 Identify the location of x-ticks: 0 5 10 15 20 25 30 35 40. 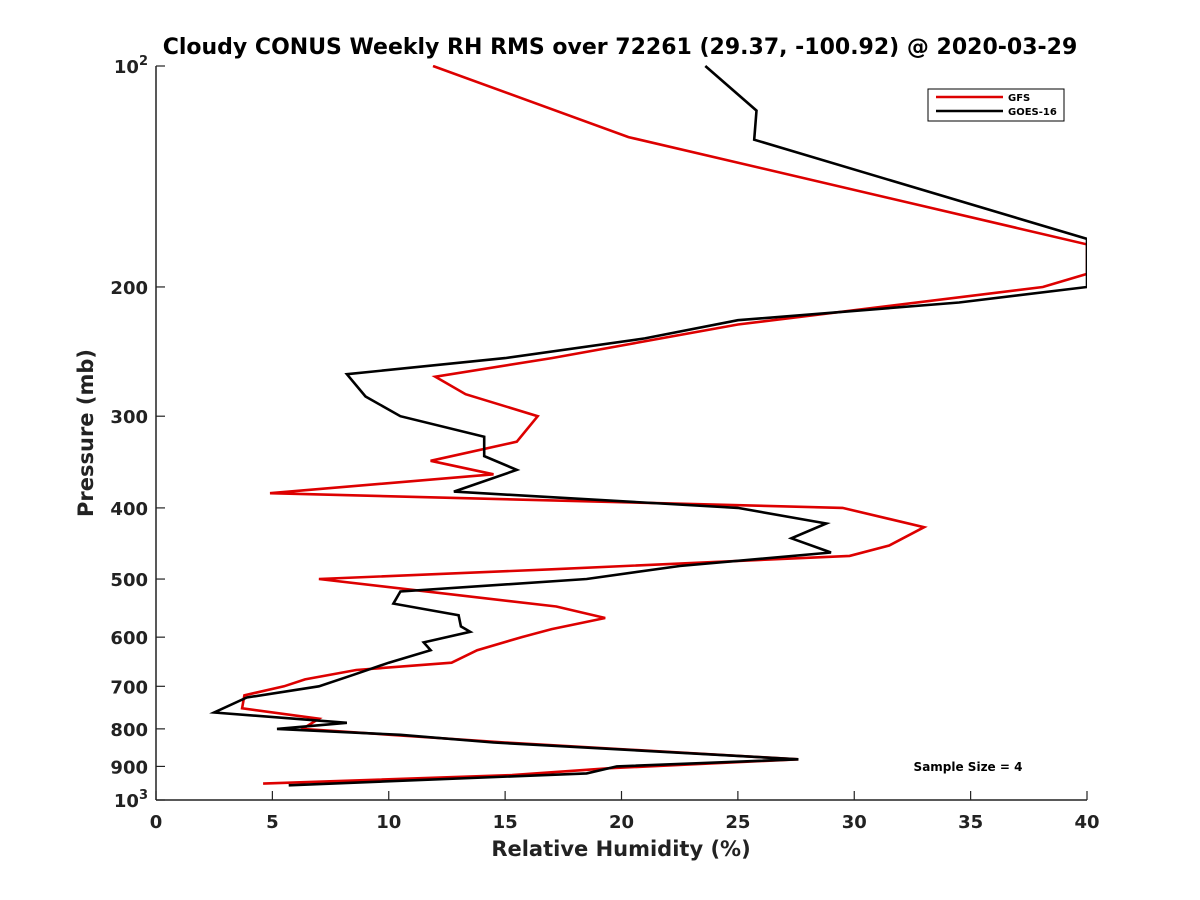
(625, 812).